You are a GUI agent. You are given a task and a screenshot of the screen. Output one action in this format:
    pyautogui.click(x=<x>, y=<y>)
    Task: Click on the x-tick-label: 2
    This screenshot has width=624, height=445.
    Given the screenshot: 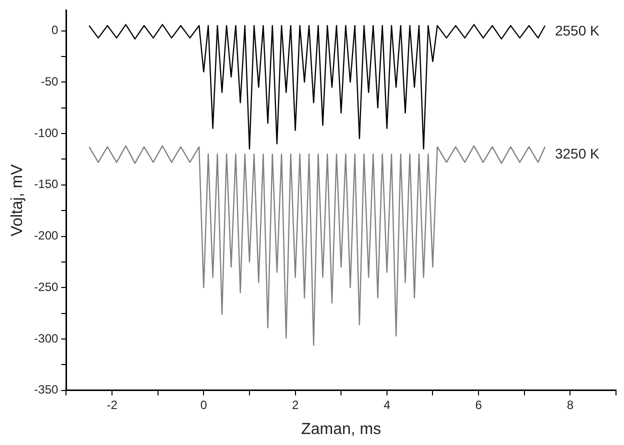 What is the action you would take?
    pyautogui.click(x=295, y=405)
    